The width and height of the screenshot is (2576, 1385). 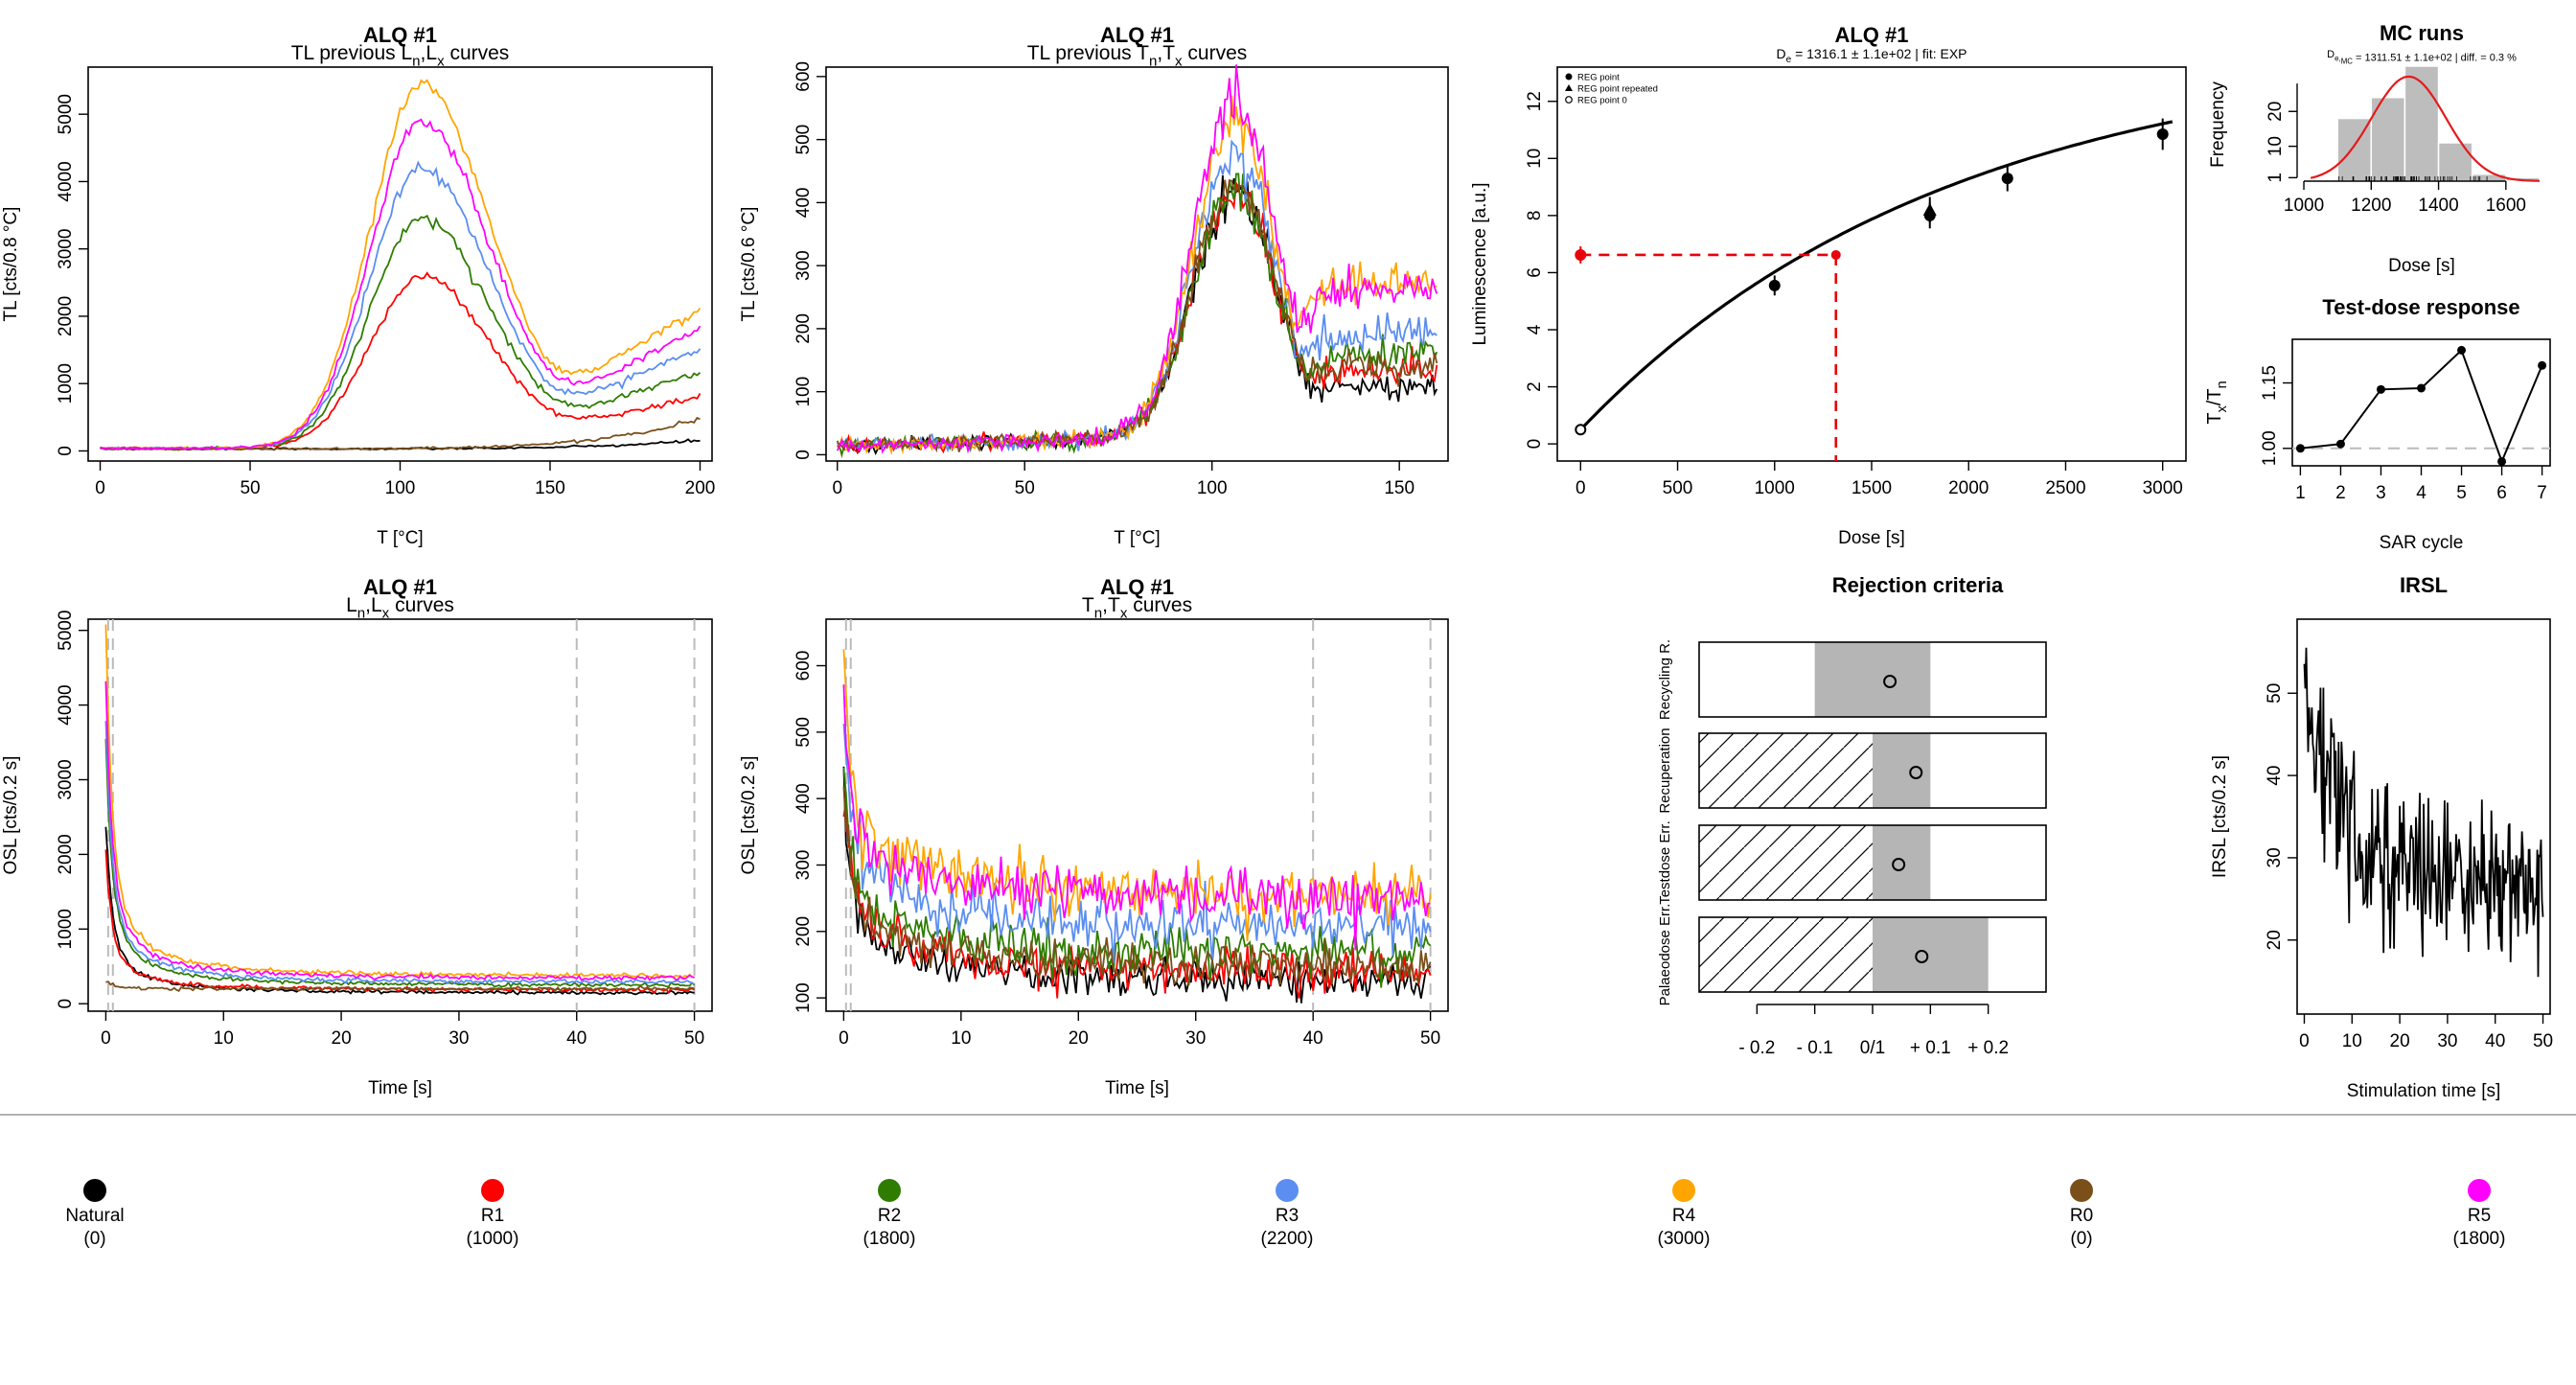 What do you see at coordinates (1815, 1048) in the screenshot?
I see `rejection-tick-label: - 0.1` at bounding box center [1815, 1048].